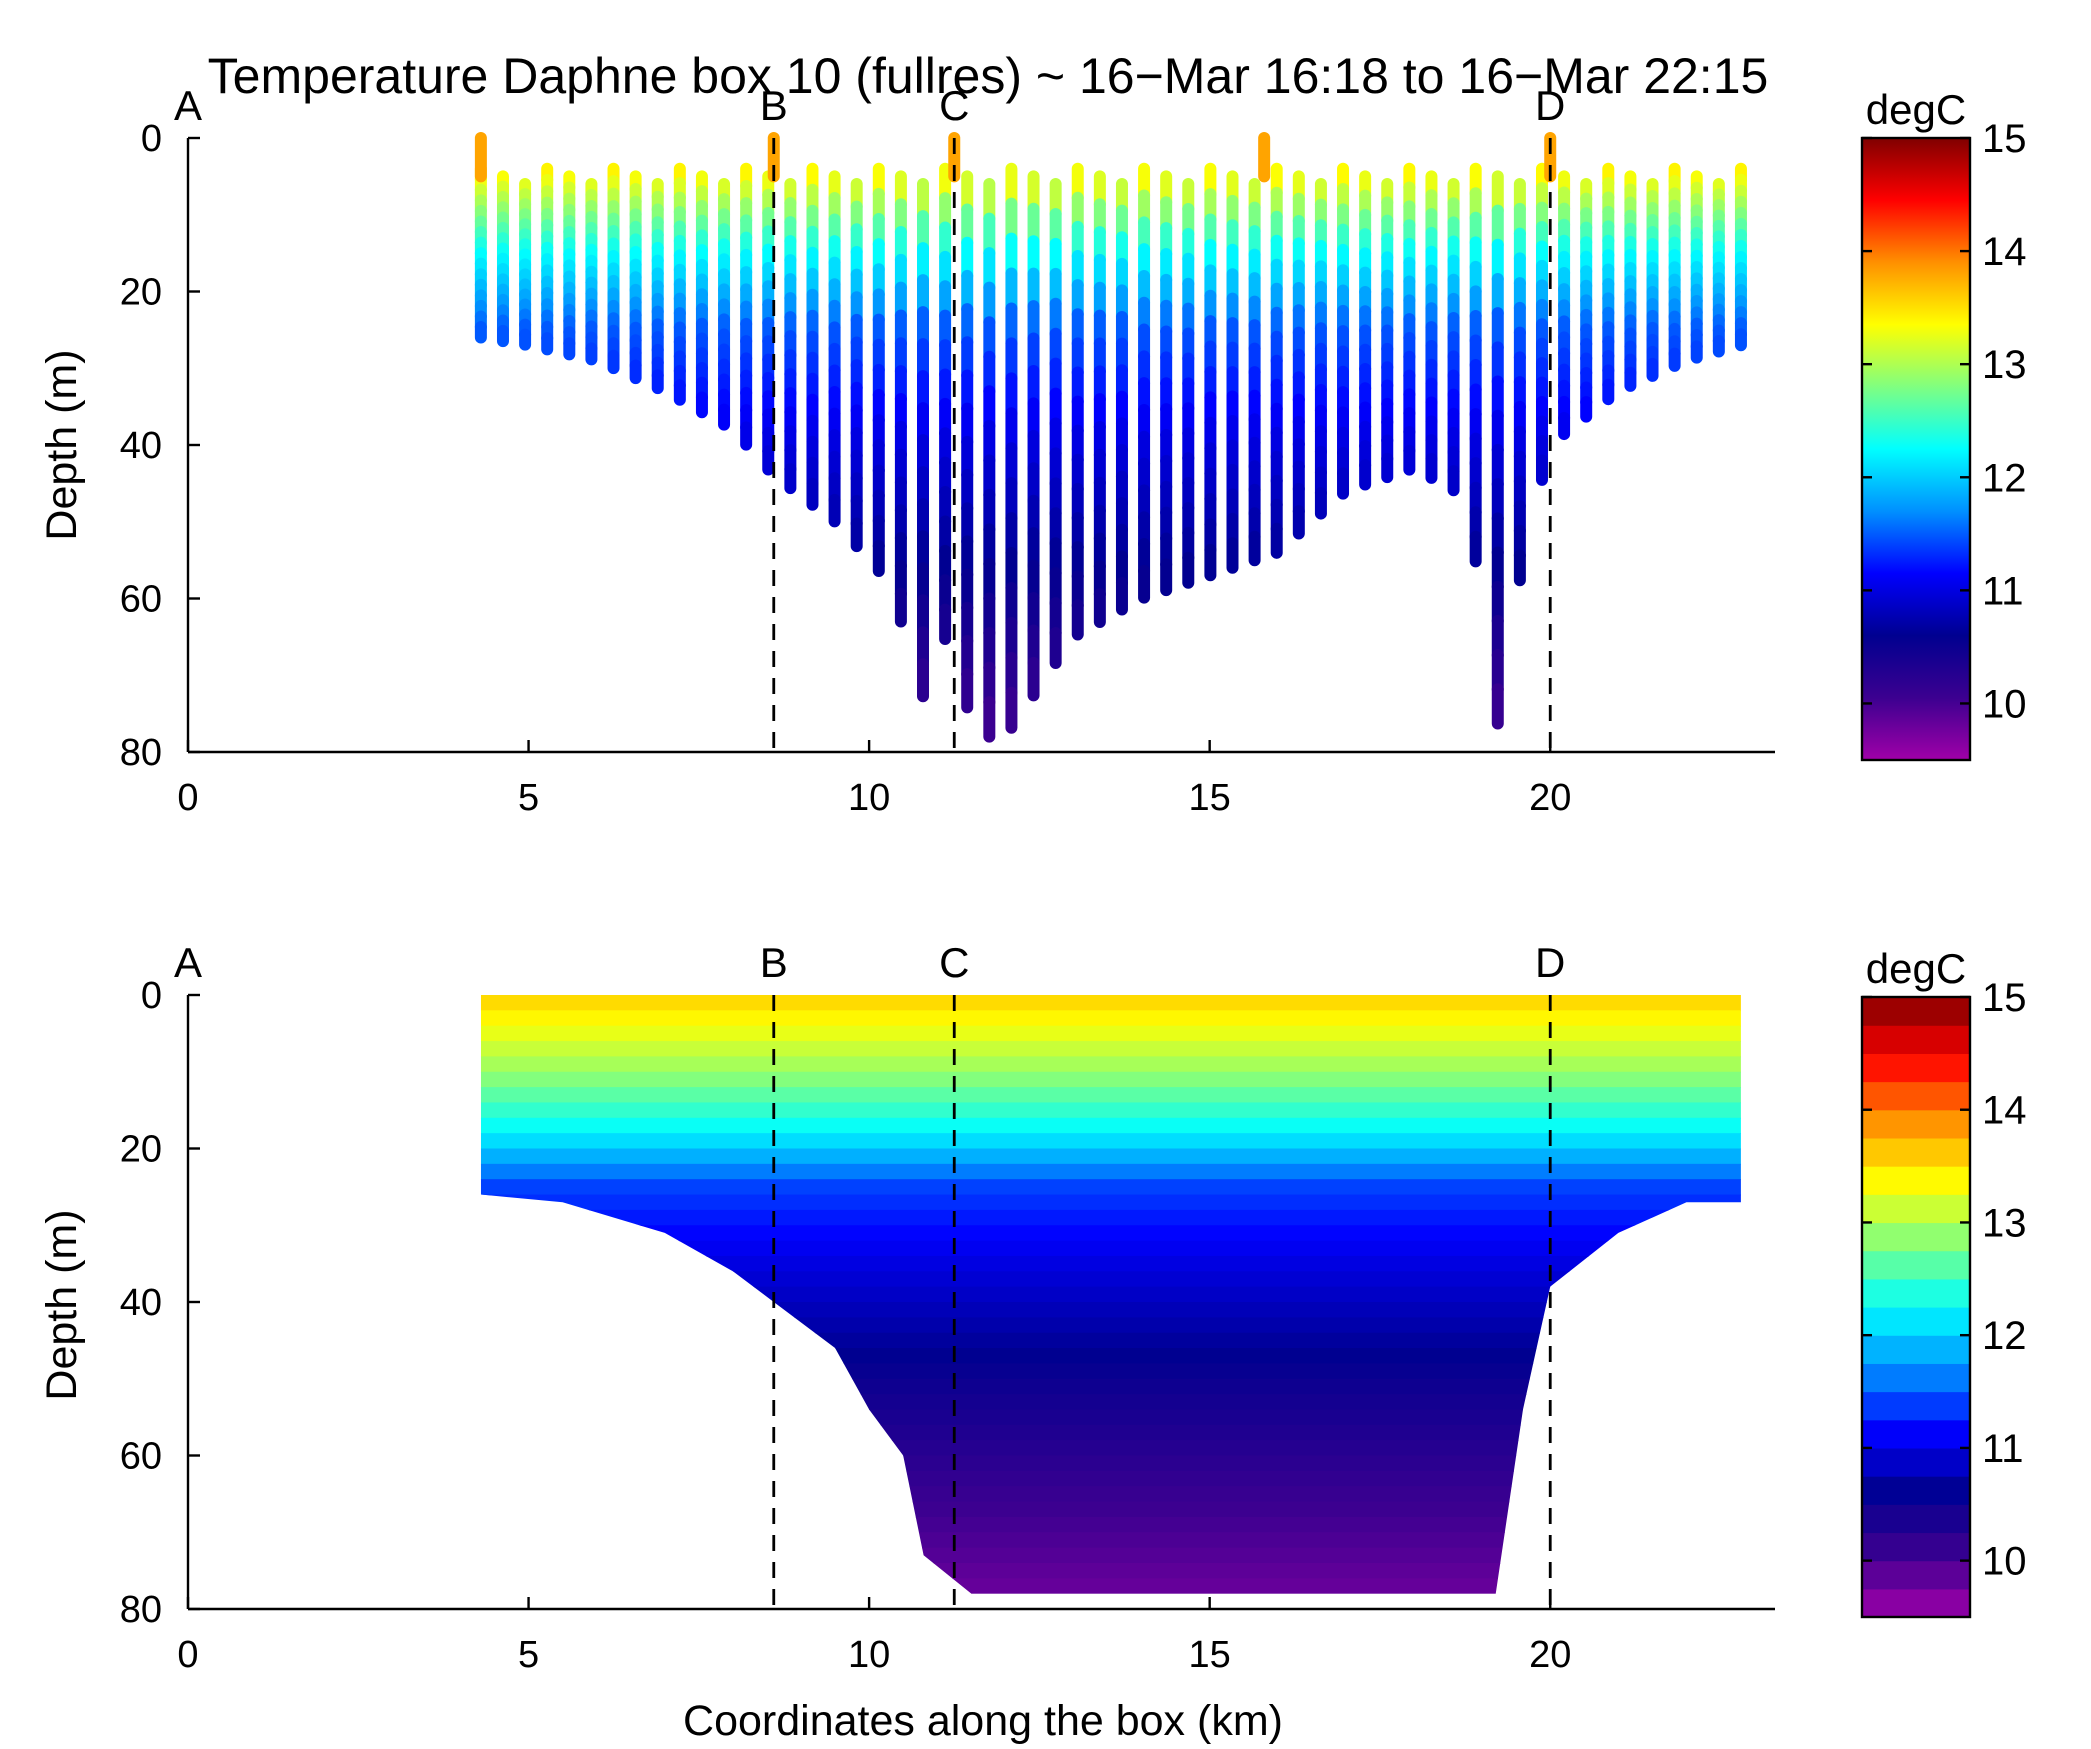 The width and height of the screenshot is (2091, 1749). I want to click on bottom-x-tick-label: 10, so click(869, 1655).